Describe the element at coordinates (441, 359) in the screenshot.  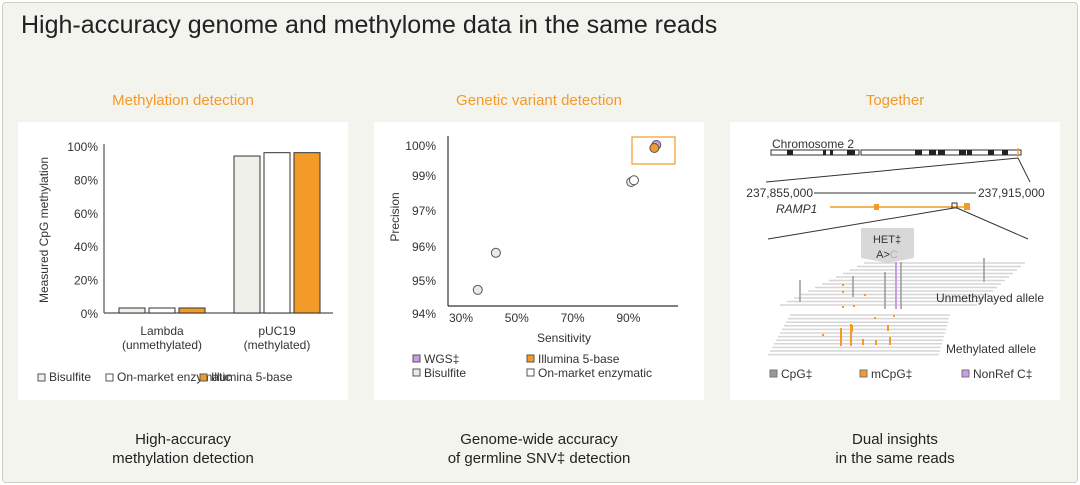
I see `legend-label: WGS‡` at that location.